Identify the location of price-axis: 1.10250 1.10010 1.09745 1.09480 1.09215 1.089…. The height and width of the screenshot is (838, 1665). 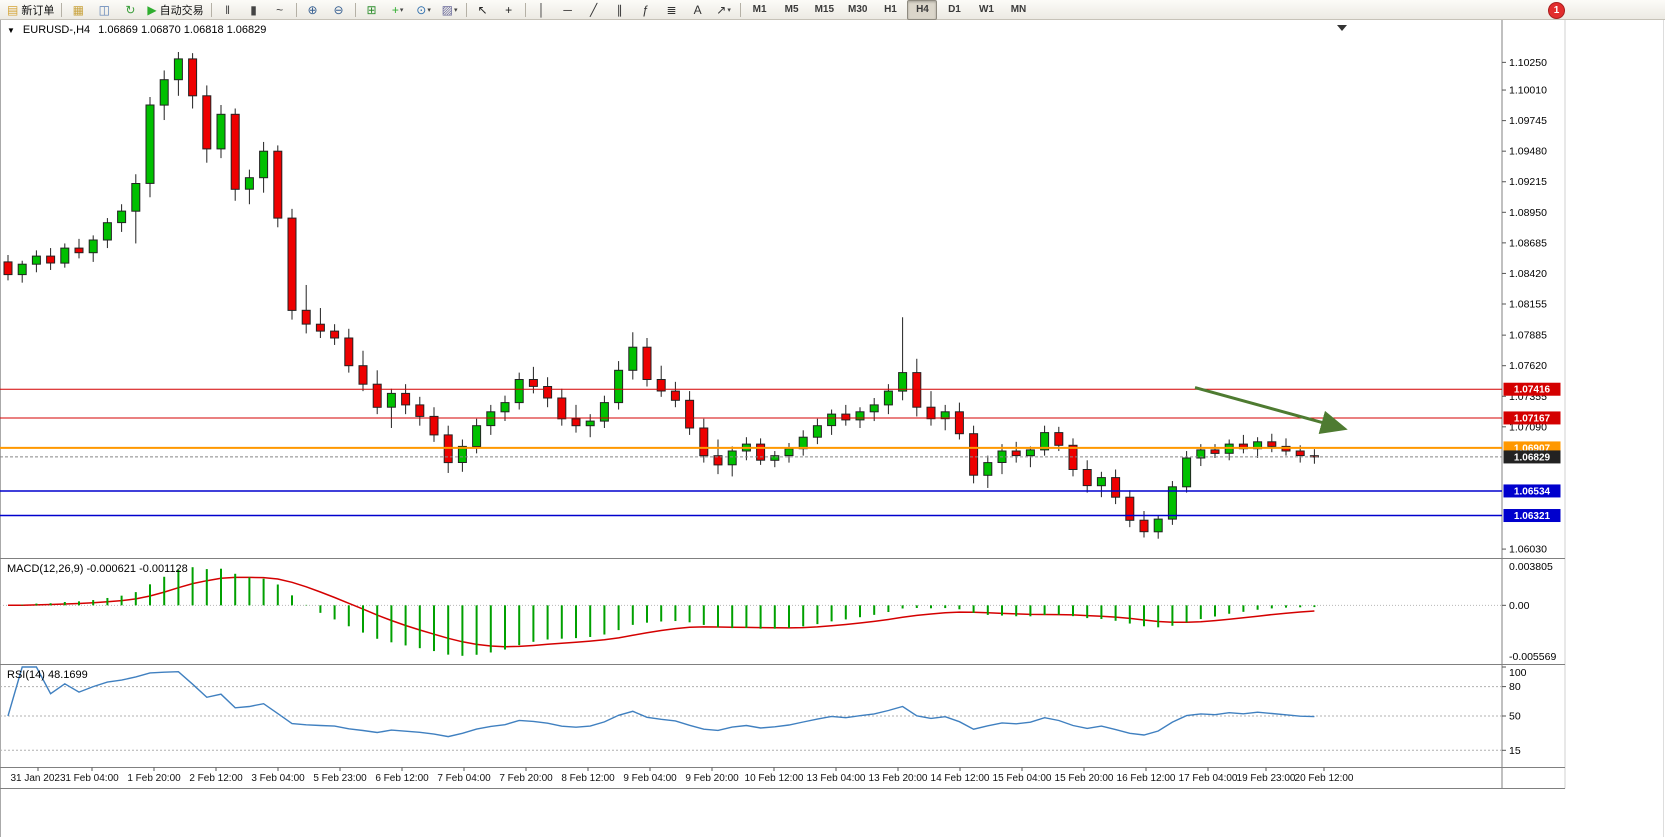
(1533, 404).